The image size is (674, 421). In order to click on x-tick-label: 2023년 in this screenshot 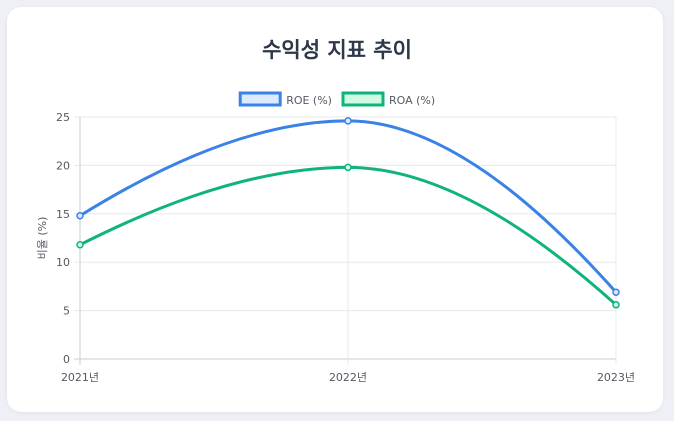, I will do `click(616, 377)`.